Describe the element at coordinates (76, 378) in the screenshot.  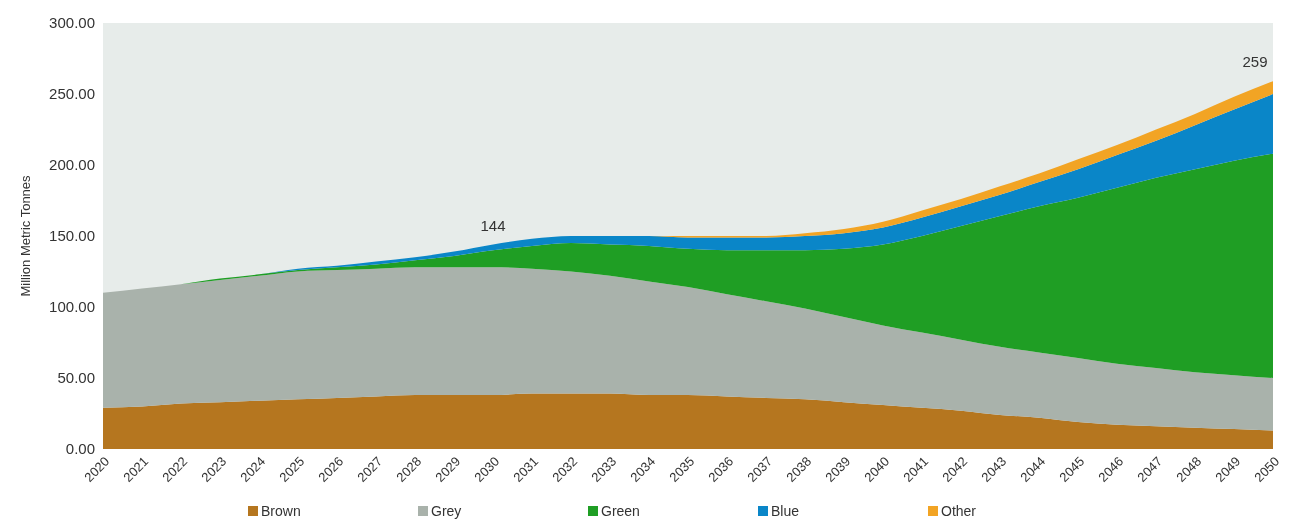
I see `y-tick-label: 50.00` at that location.